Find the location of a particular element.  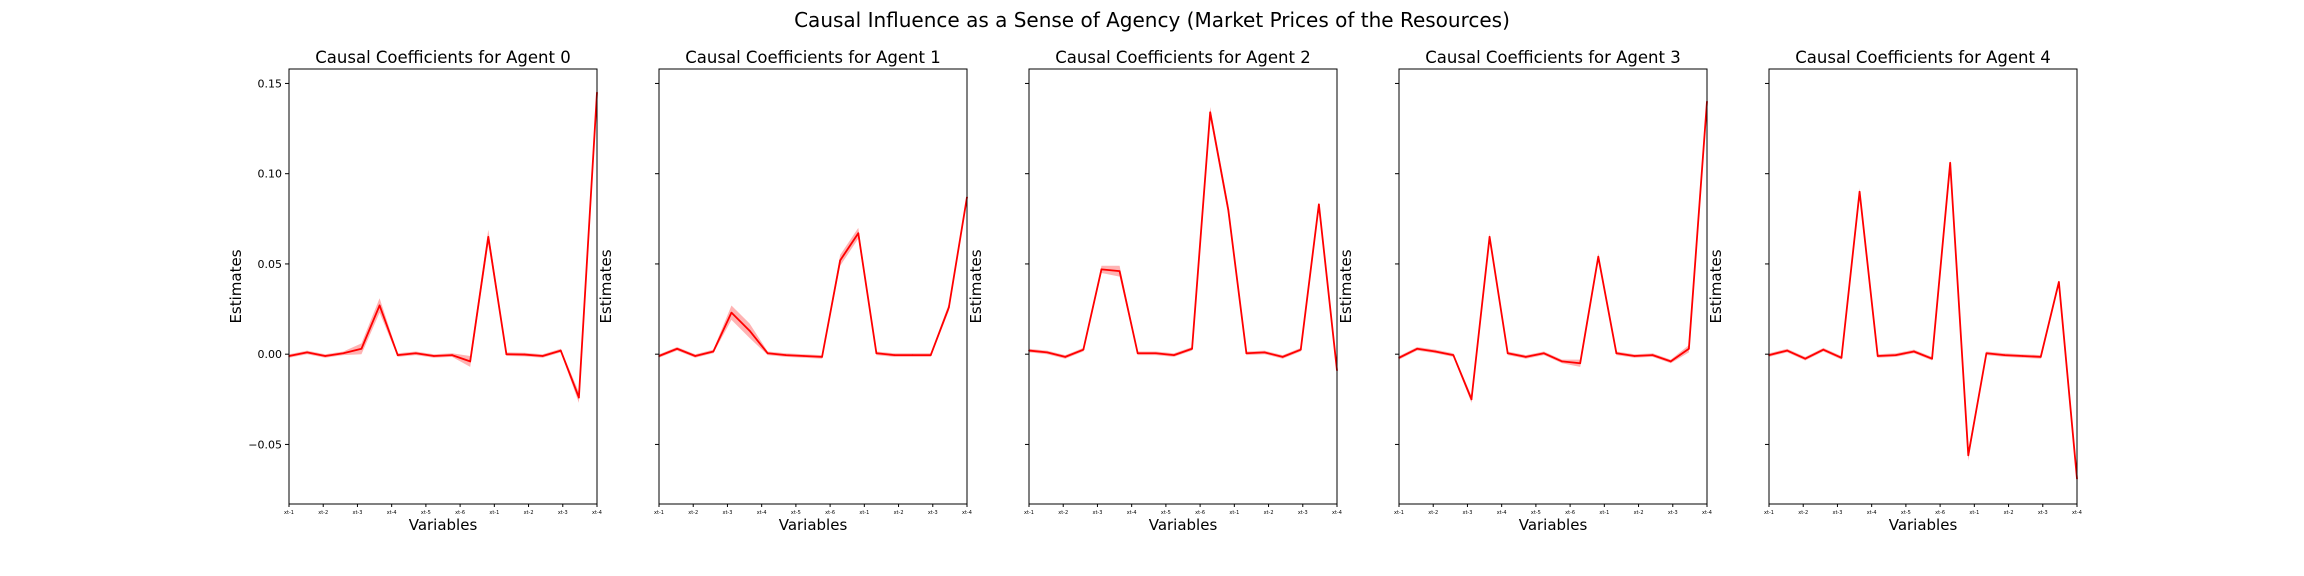

y-tick-label: 0.10 is located at coordinates (270, 174).